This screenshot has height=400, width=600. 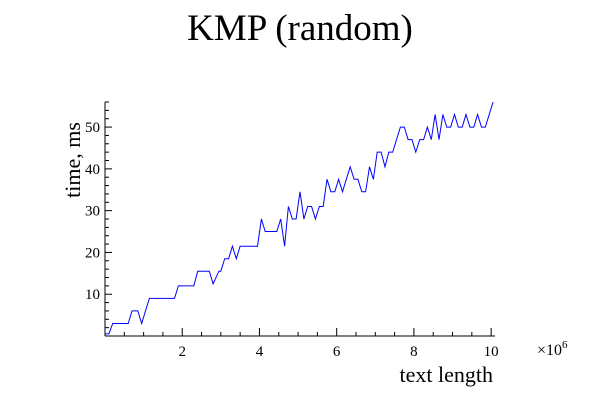 I want to click on x-tick-label: 6, so click(x=337, y=352).